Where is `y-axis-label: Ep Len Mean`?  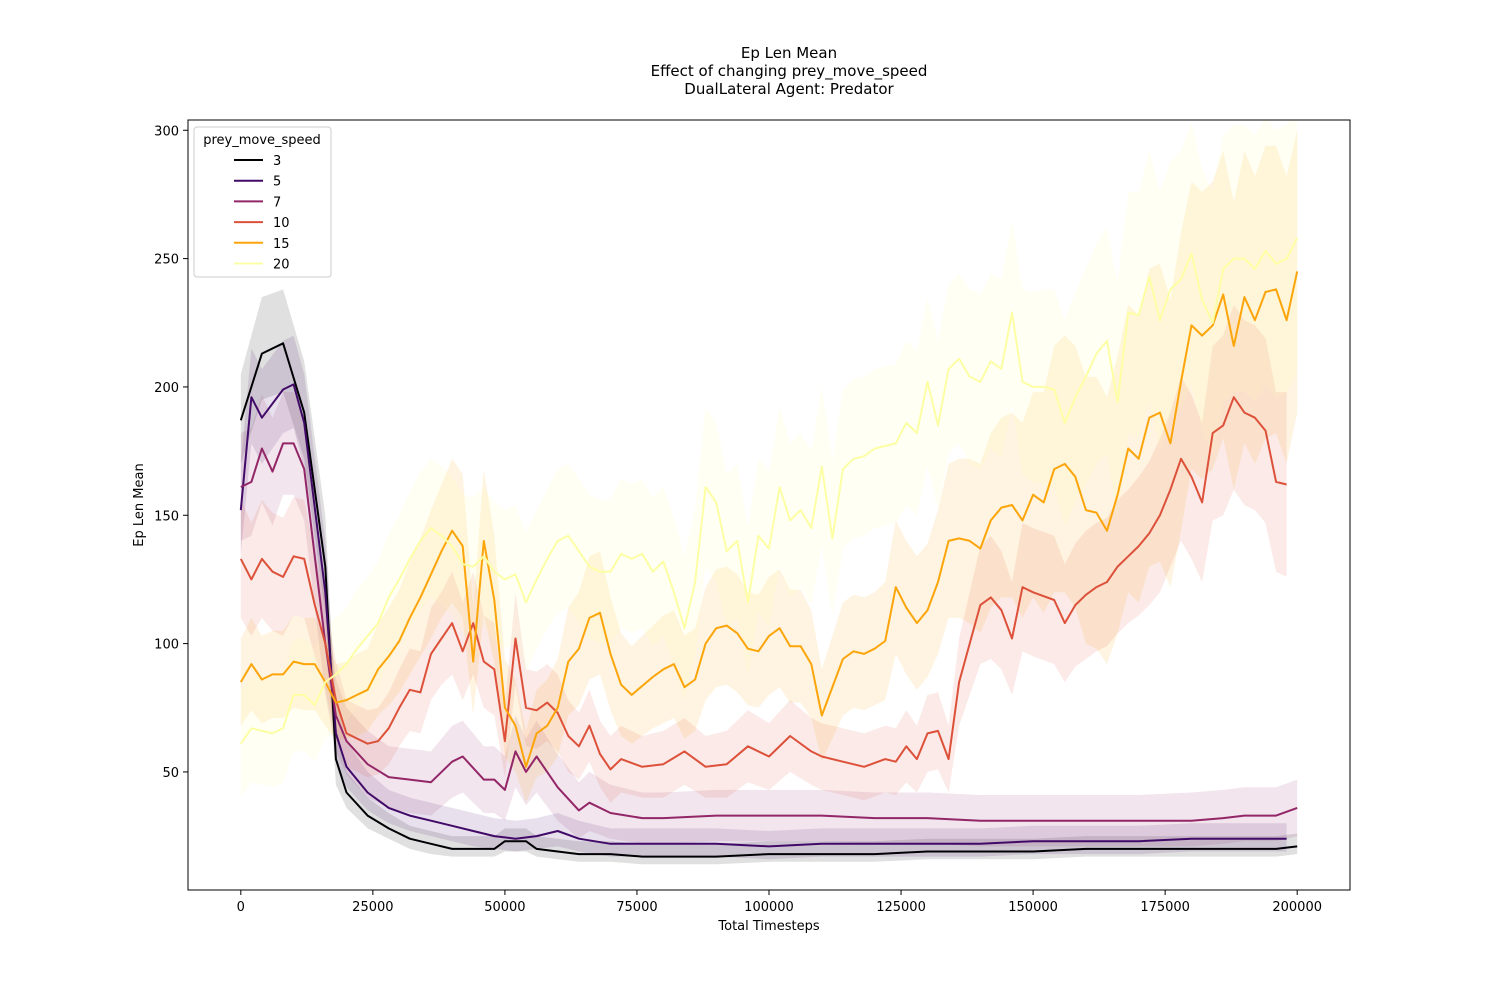 y-axis-label: Ep Len Mean is located at coordinates (139, 504).